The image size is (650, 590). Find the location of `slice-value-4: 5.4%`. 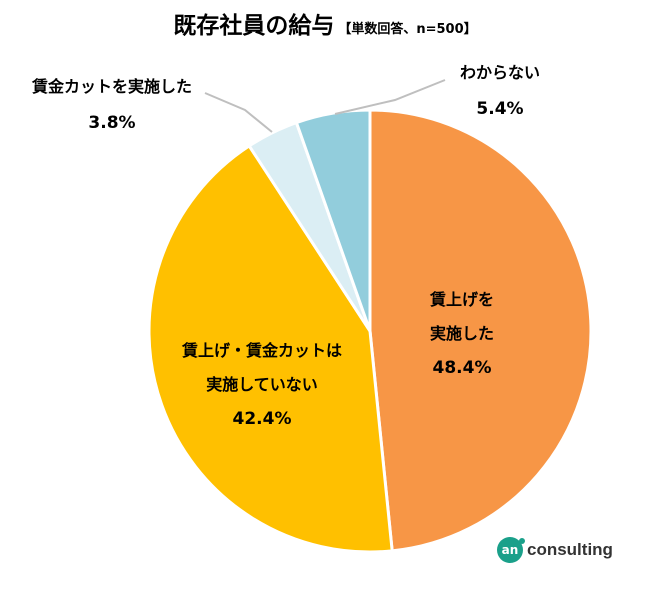

slice-value-4: 5.4% is located at coordinates (499, 109).